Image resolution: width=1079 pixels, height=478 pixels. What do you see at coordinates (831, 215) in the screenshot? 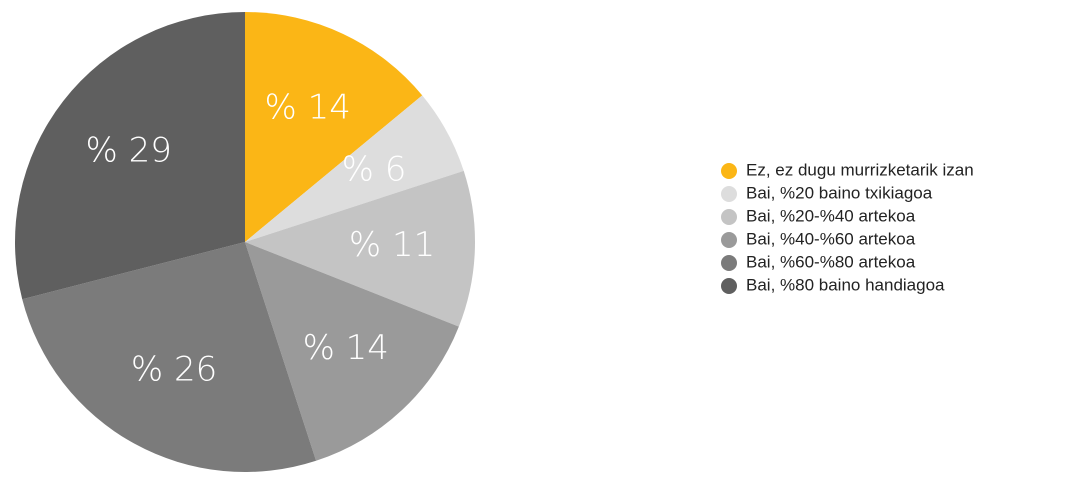
I see `legend-label: Bai, %20-%40 artekoa` at bounding box center [831, 215].